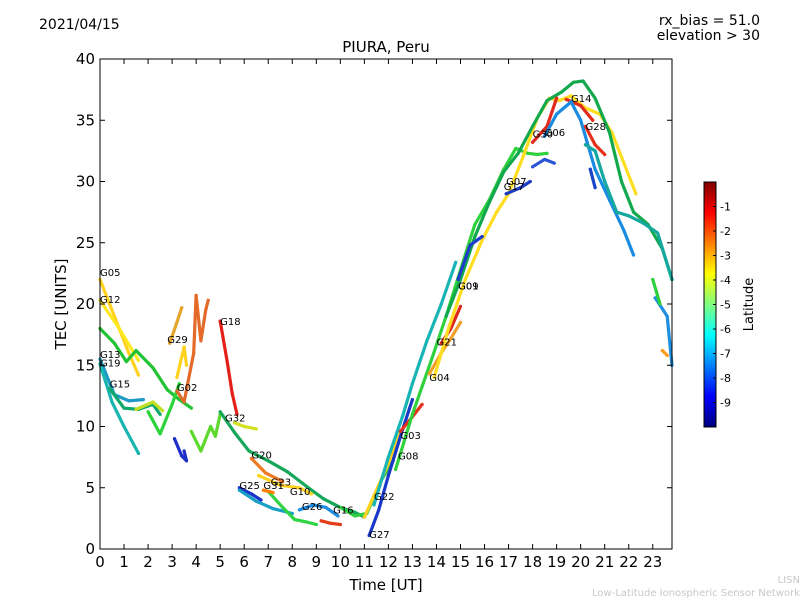 This screenshot has height=600, width=800. Describe the element at coordinates (312, 507) in the screenshot. I see `satellite-label-g26: G26` at that location.